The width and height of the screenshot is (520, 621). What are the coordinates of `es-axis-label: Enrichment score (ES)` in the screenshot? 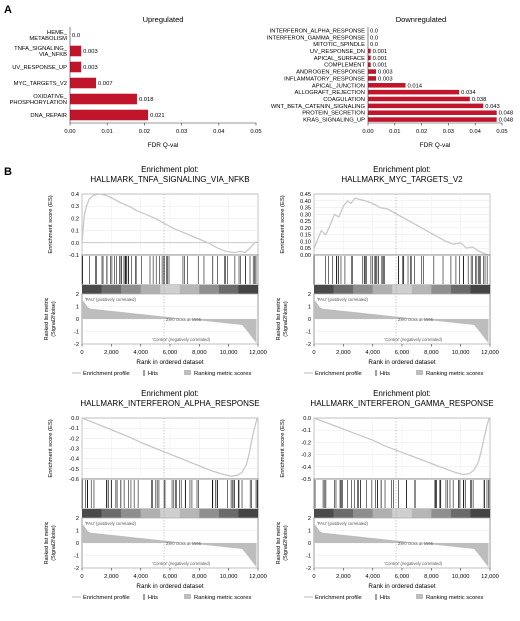 It's located at (51, 448).